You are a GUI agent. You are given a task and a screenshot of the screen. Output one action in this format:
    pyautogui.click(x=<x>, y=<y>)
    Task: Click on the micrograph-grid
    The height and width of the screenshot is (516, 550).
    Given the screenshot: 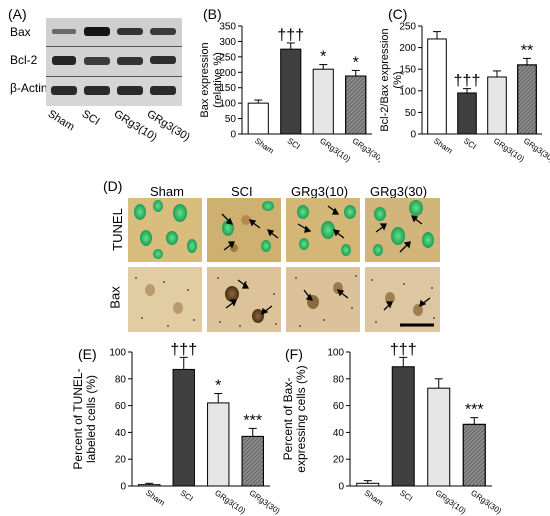 What is the action you would take?
    pyautogui.click(x=284, y=265)
    